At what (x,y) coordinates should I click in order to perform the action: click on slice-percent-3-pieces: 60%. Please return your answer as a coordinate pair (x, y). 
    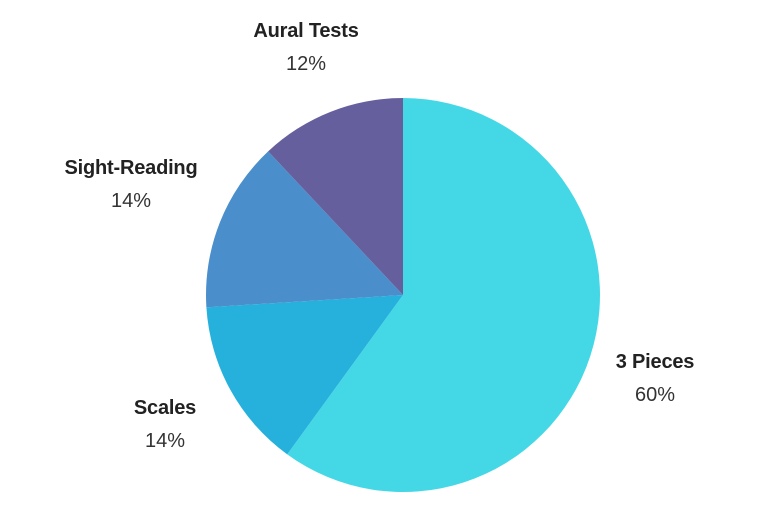
    Looking at the image, I should click on (655, 395).